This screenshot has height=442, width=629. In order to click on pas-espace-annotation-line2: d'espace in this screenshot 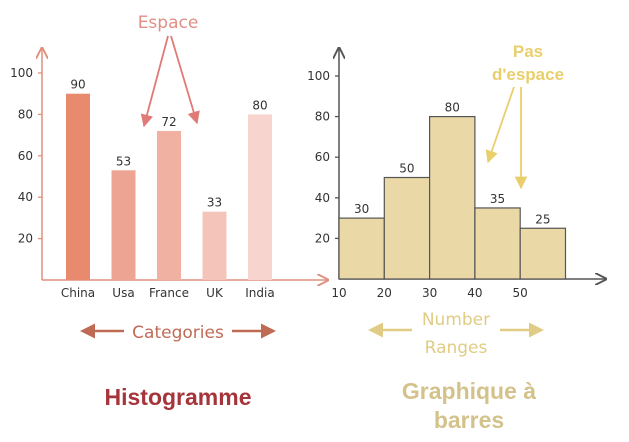, I will do `click(528, 74)`.